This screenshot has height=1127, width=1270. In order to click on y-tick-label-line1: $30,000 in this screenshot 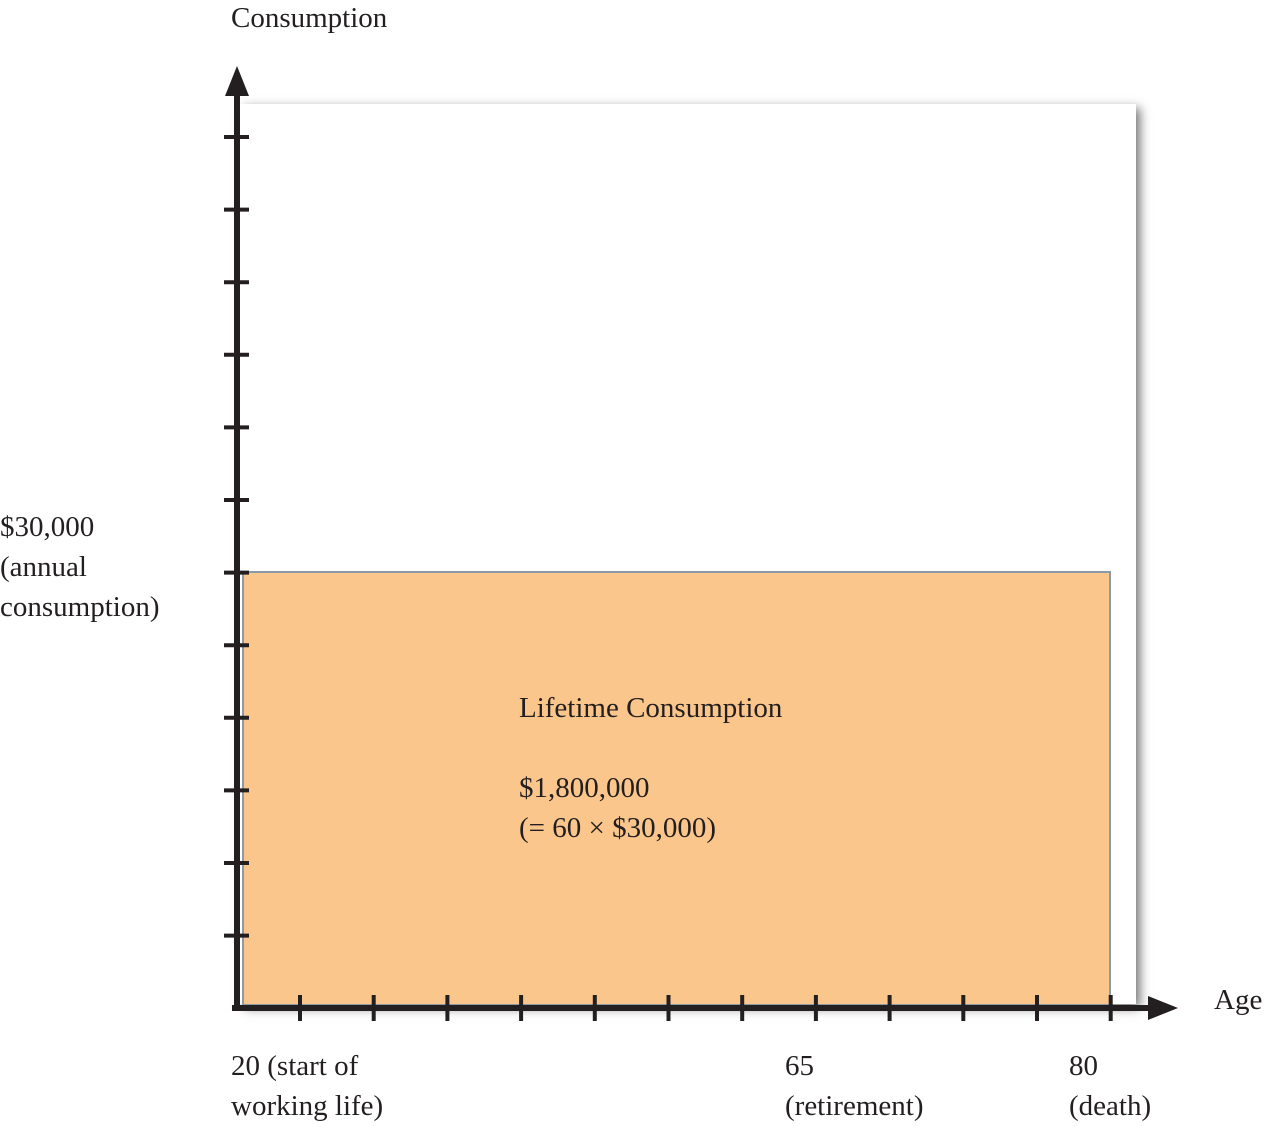, I will do `click(47, 527)`.